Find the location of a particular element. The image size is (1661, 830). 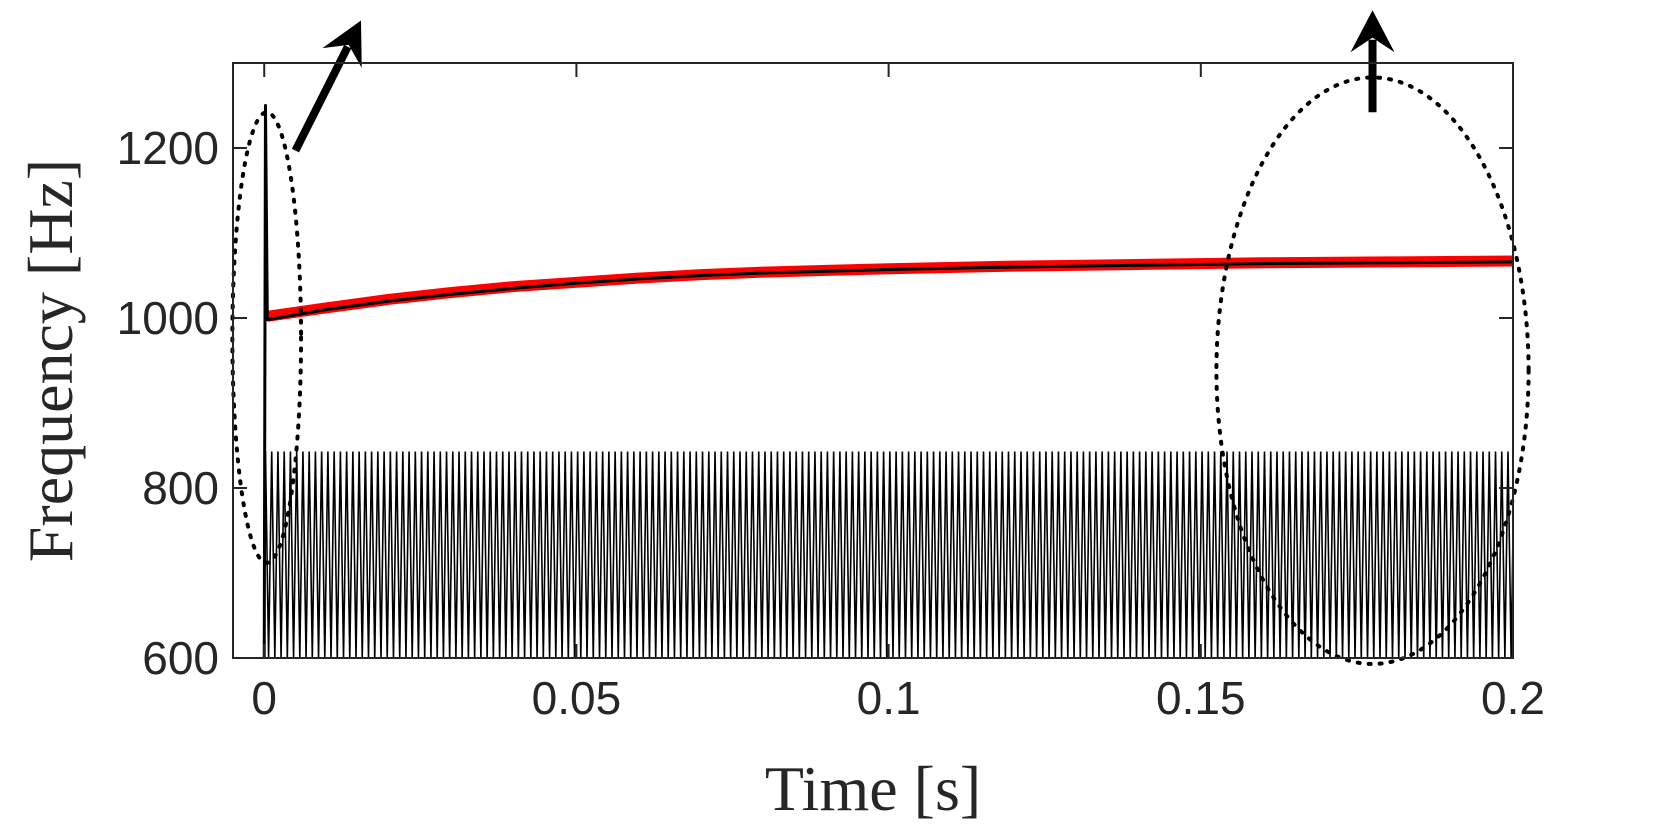

y-tick-label: 600 is located at coordinates (180, 658).